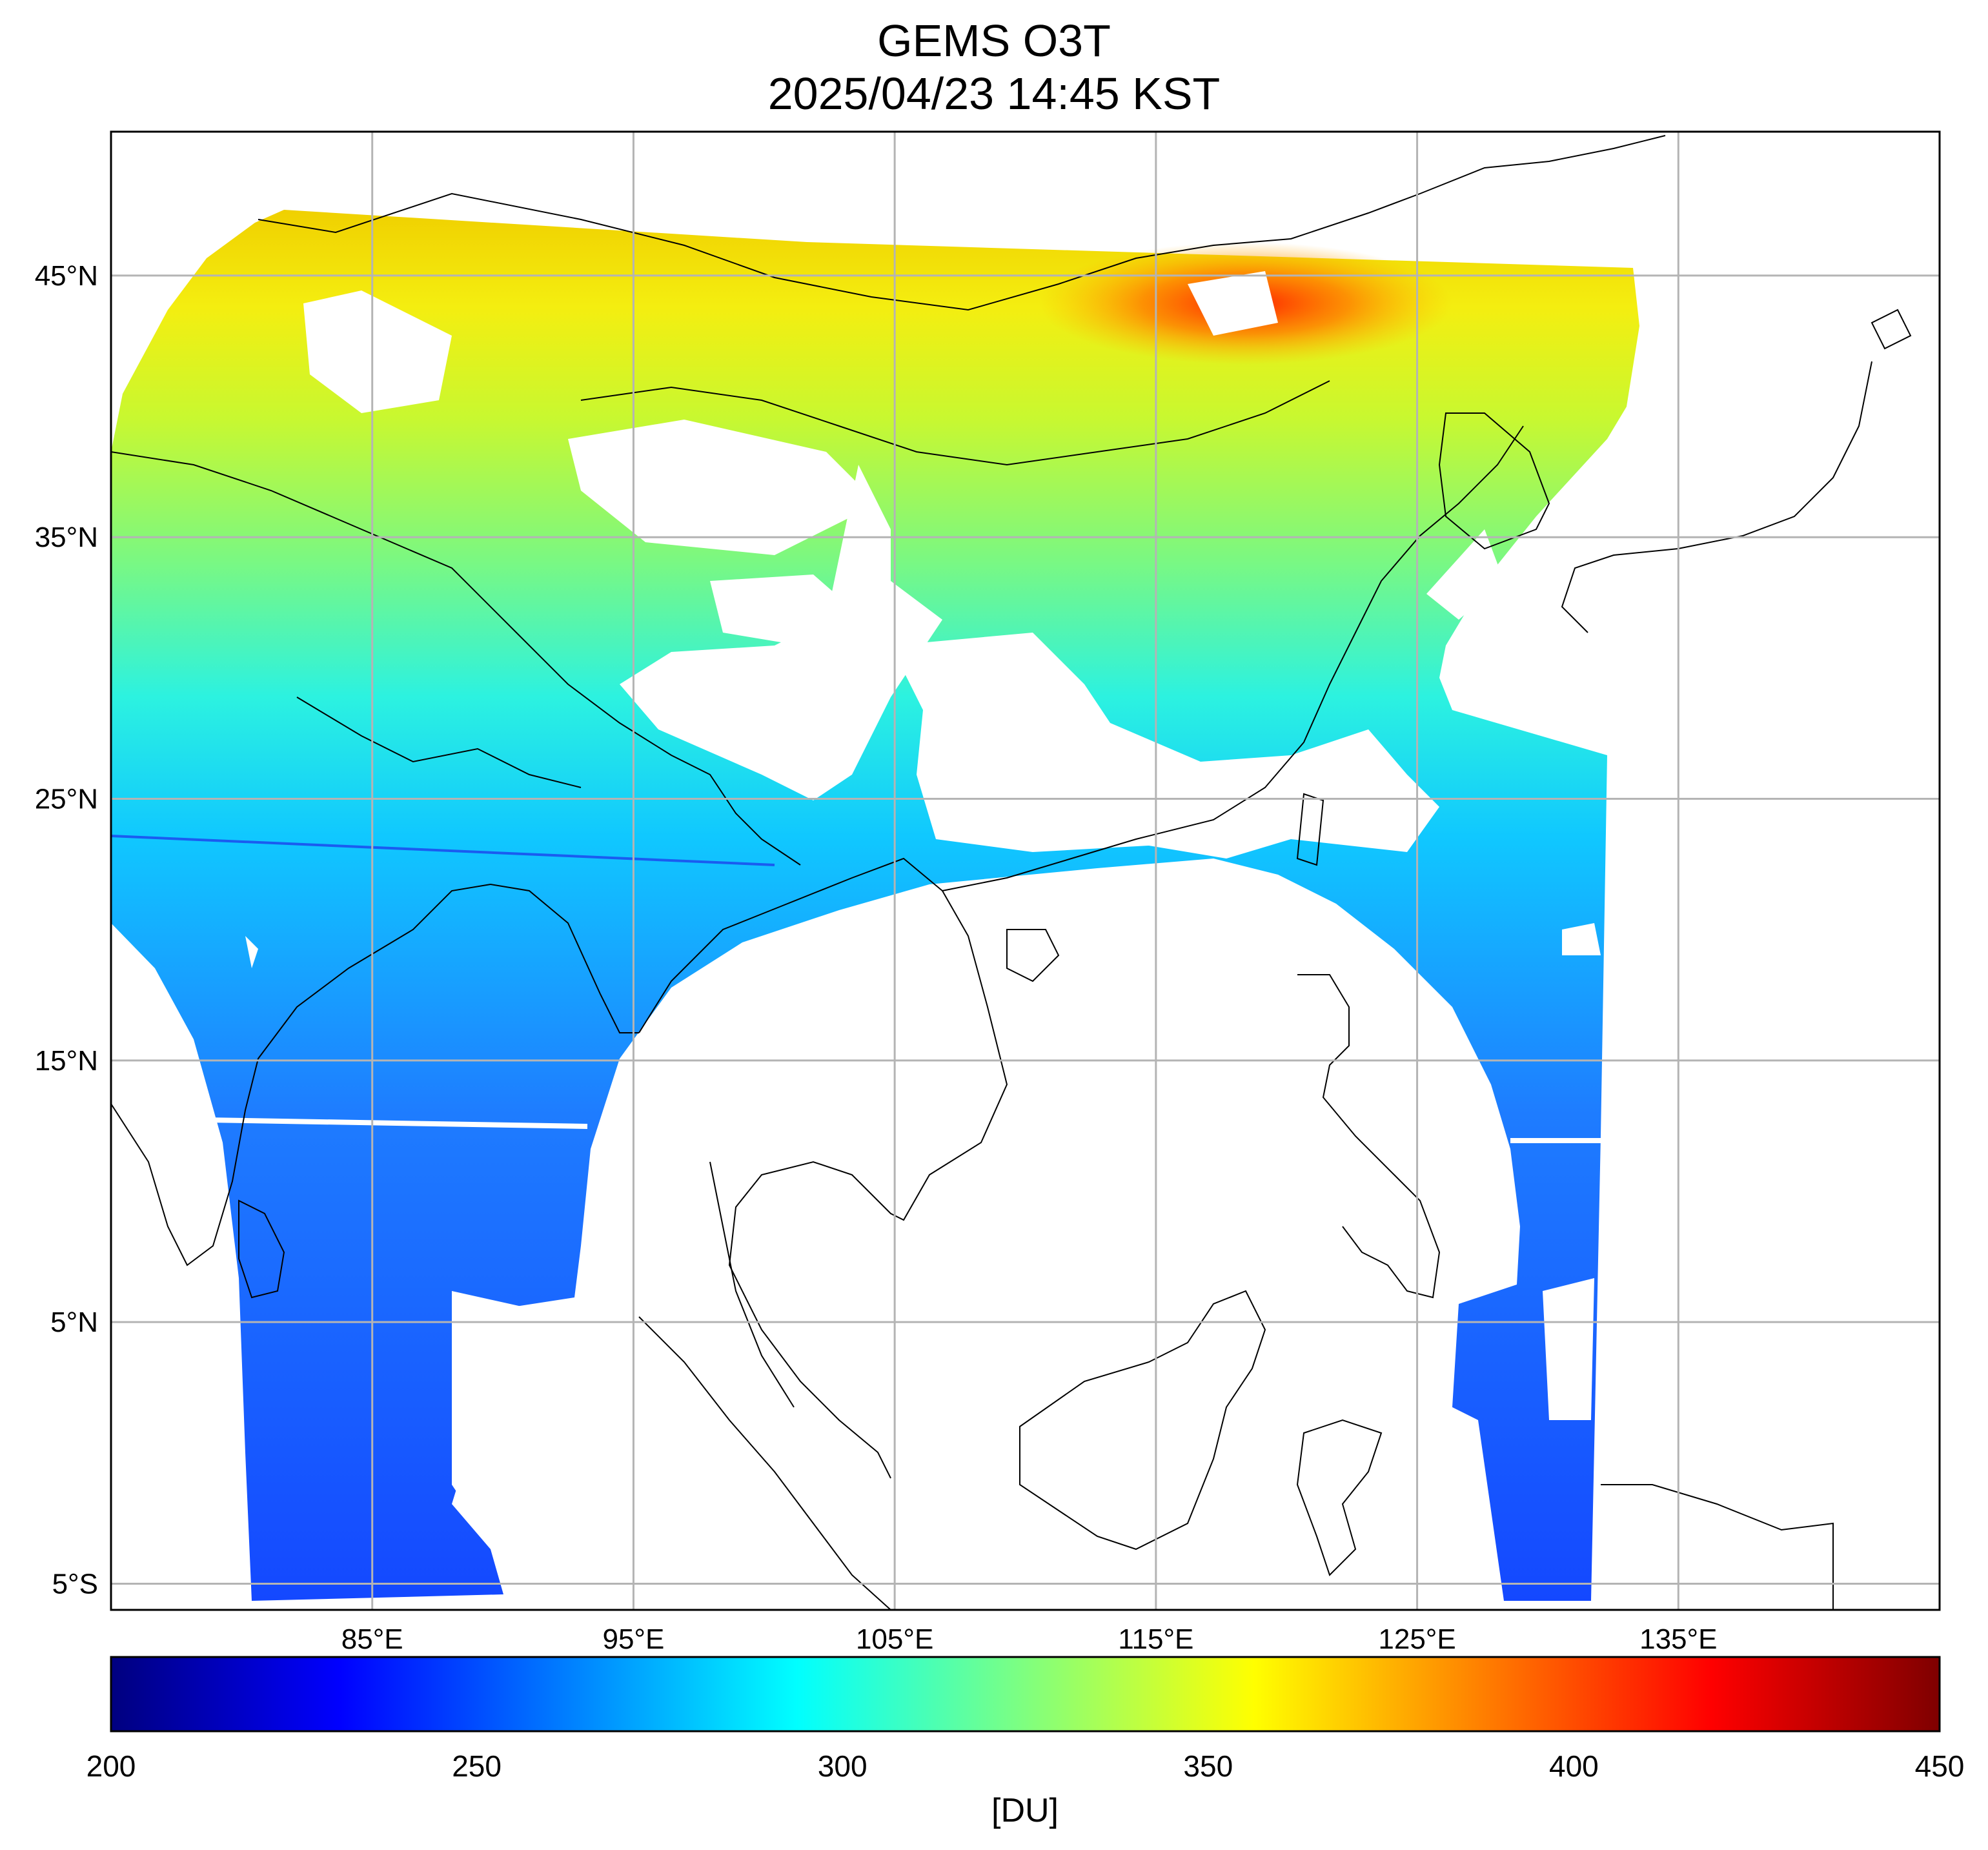 The height and width of the screenshot is (1850, 1988). What do you see at coordinates (1339, 1497) in the screenshot?
I see `sulawesi` at bounding box center [1339, 1497].